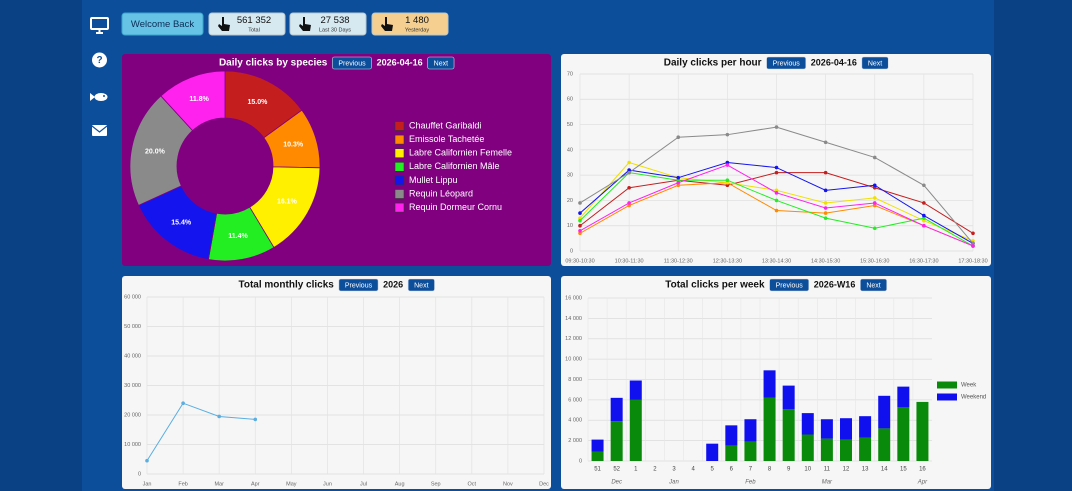  Describe the element at coordinates (293, 144) in the screenshot. I see `slice-label: 10.3%` at that location.